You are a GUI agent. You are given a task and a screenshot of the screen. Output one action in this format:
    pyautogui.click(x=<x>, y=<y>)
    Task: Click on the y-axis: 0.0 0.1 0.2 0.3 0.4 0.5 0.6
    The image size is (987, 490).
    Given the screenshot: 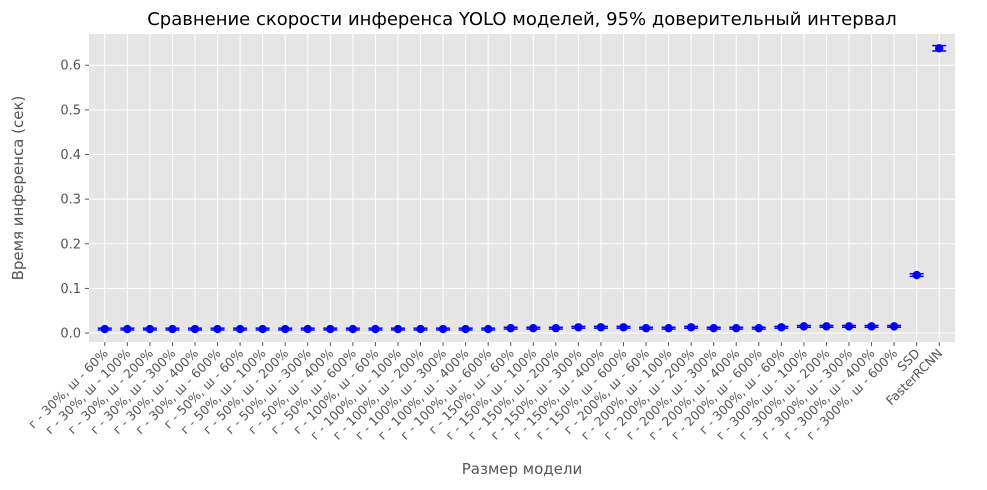 What is the action you would take?
    pyautogui.click(x=74, y=200)
    